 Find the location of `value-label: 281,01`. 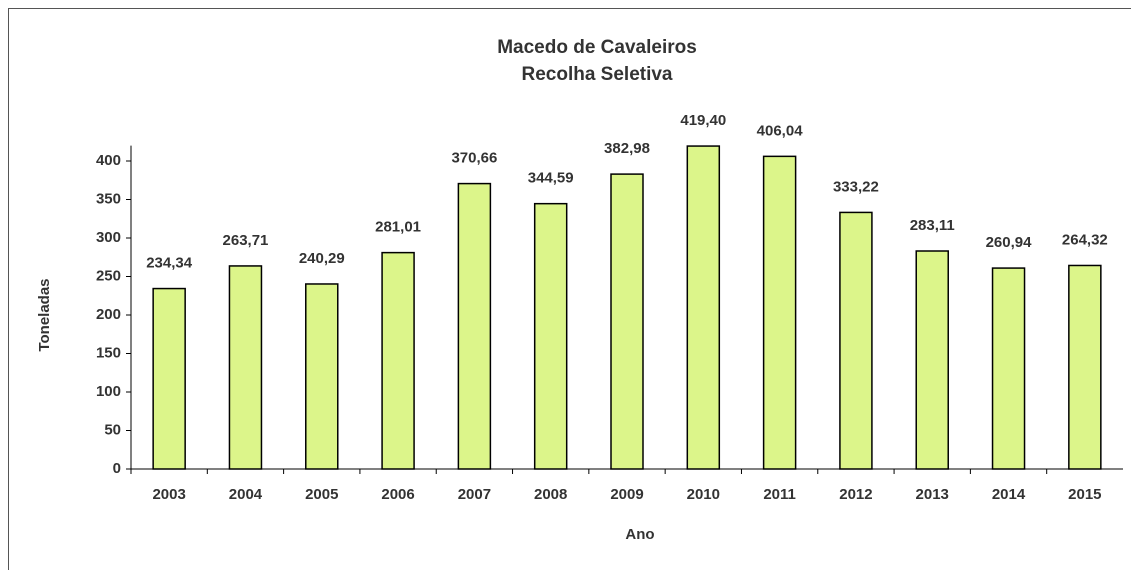

value-label: 281,01 is located at coordinates (398, 227).